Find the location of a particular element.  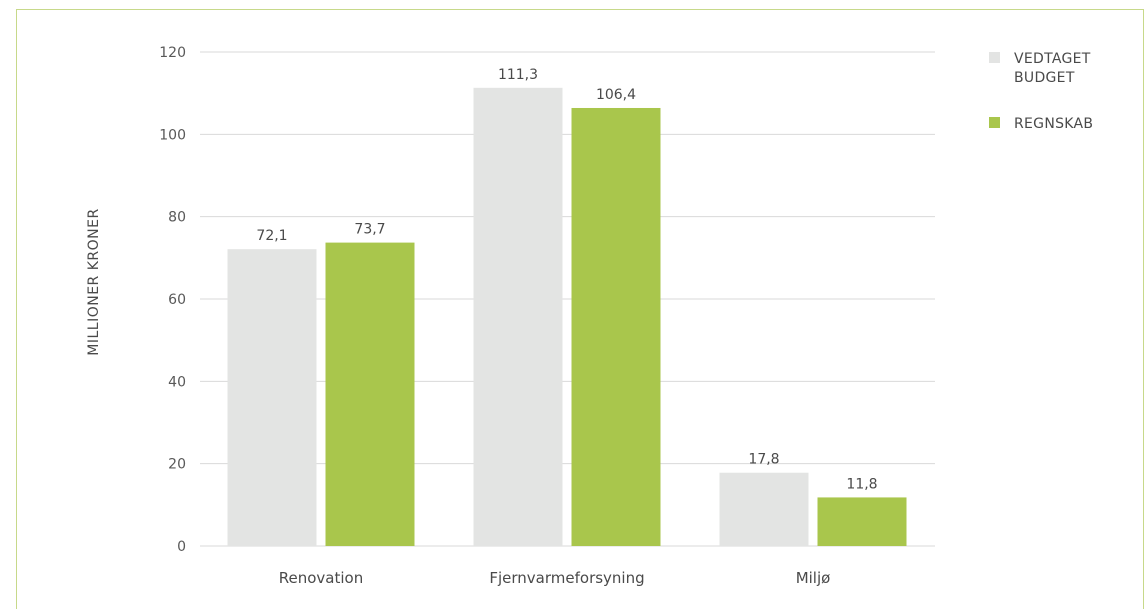

y-tick-label: 0 is located at coordinates (181, 547).